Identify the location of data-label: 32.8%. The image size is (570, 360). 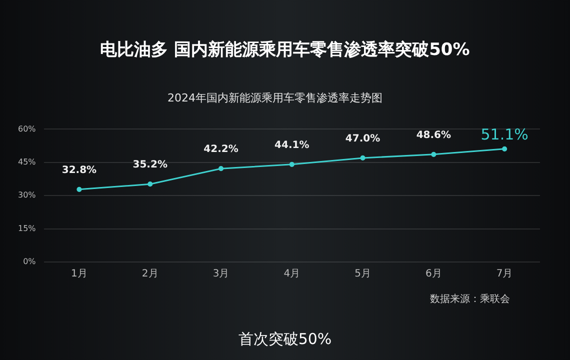
(79, 170).